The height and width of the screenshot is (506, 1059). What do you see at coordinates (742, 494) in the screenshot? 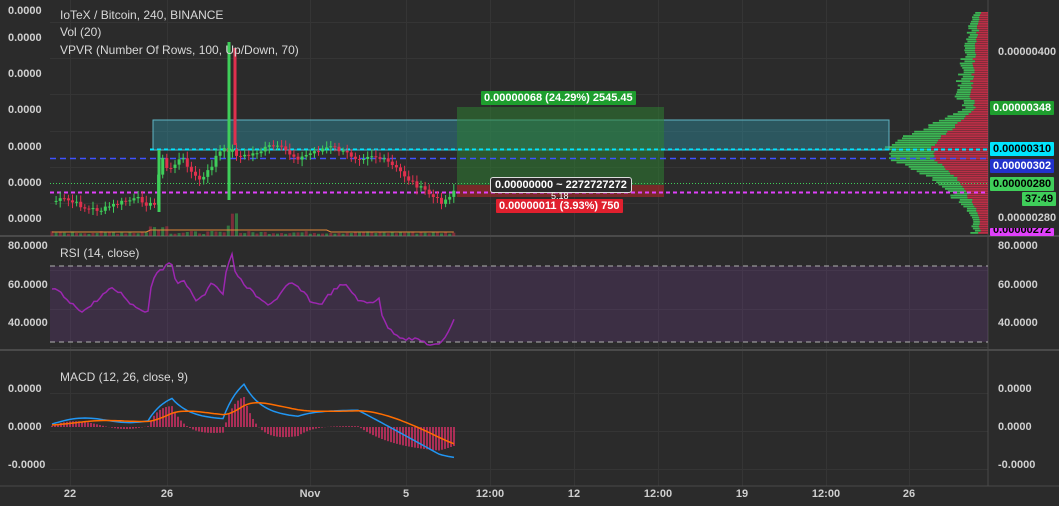
I see `time-axis-label: 19` at bounding box center [742, 494].